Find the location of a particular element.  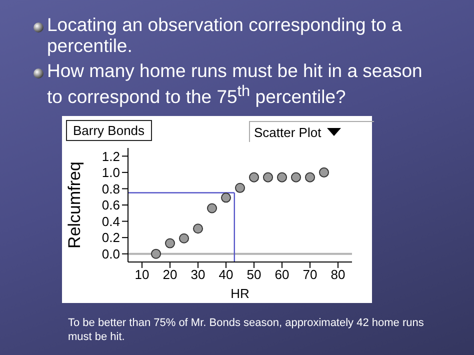

x-tick-label: 60 is located at coordinates (282, 274).